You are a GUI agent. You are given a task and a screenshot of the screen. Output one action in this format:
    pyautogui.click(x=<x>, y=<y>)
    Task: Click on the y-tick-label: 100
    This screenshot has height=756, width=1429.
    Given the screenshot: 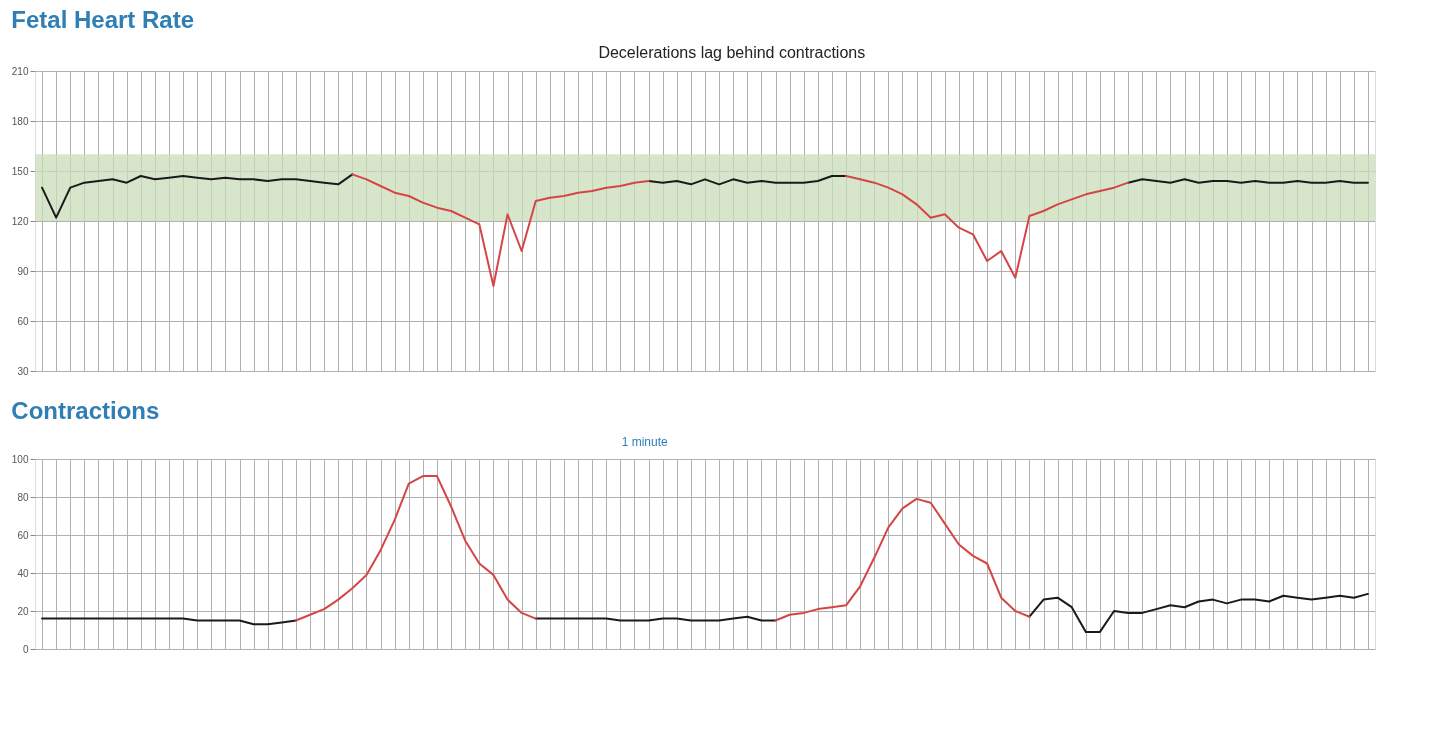 What is the action you would take?
    pyautogui.click(x=20, y=459)
    